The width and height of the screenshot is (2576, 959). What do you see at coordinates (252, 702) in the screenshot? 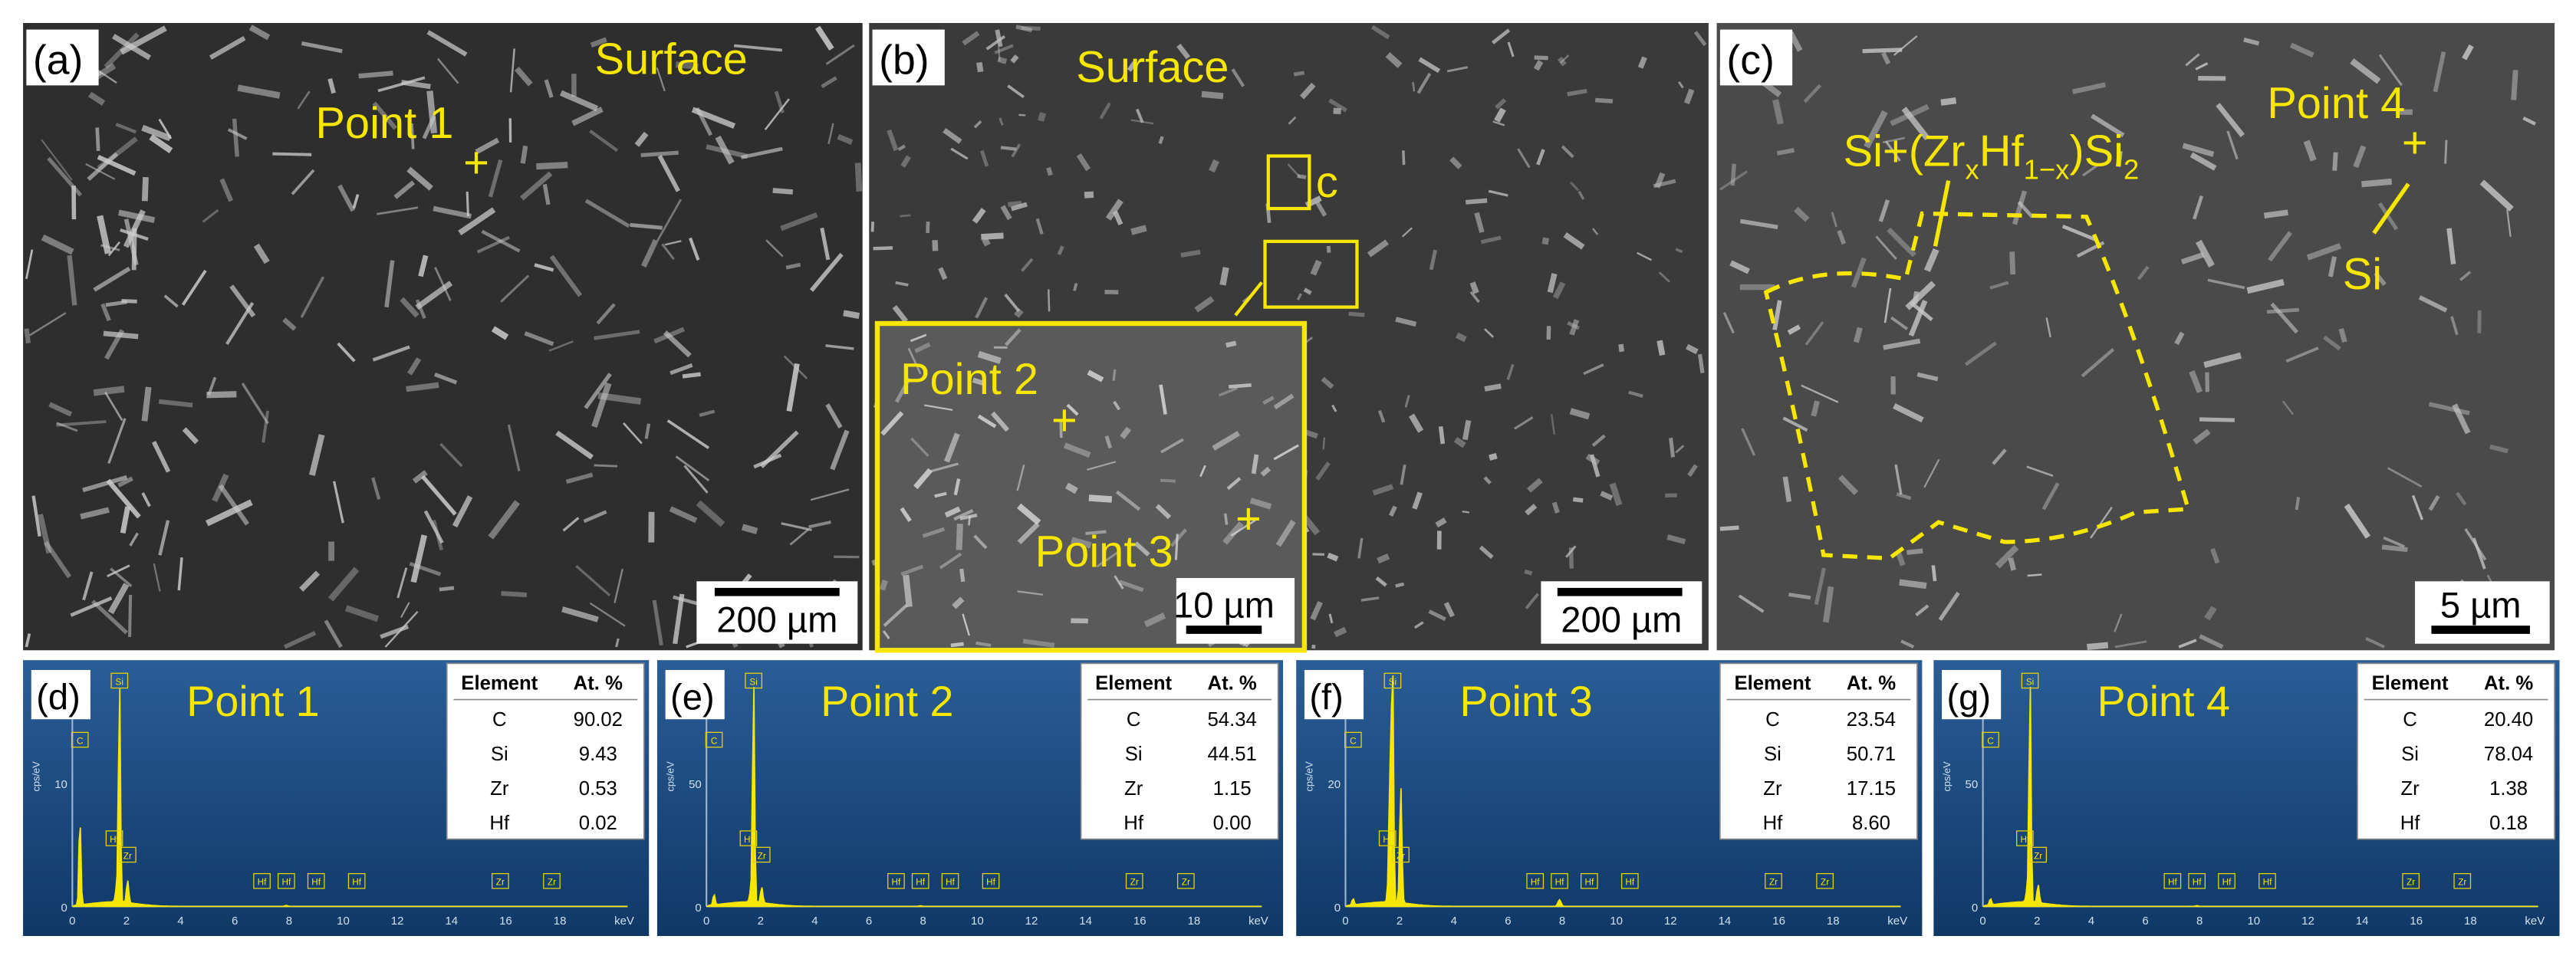
I see `spectrum-title: Point 1` at bounding box center [252, 702].